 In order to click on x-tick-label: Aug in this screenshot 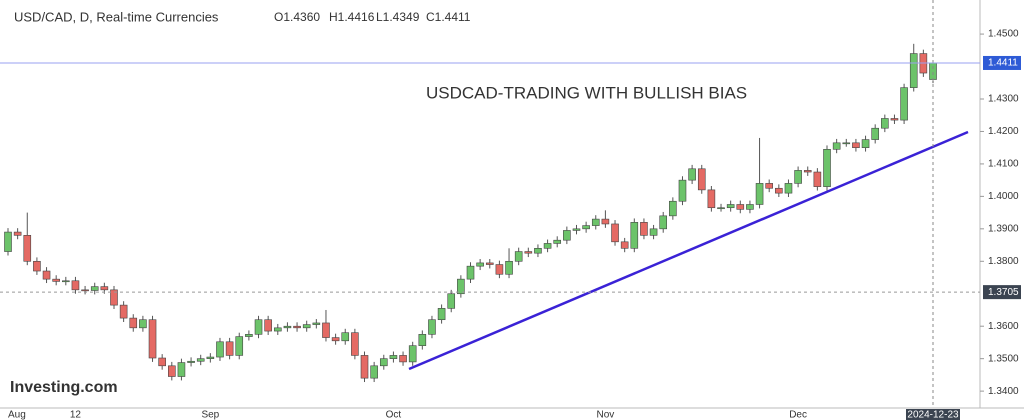, I will do `click(17, 415)`.